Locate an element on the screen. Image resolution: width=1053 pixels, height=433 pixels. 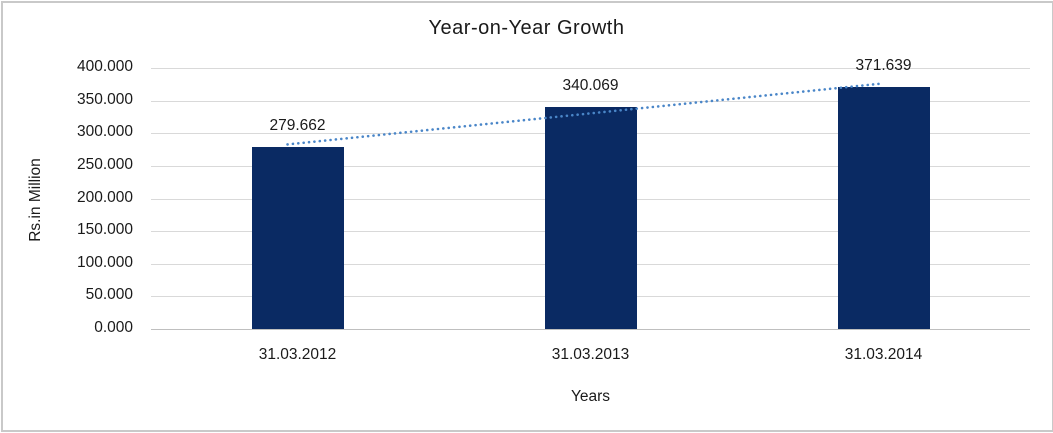
bar-31.03.2012 is located at coordinates (297, 237).